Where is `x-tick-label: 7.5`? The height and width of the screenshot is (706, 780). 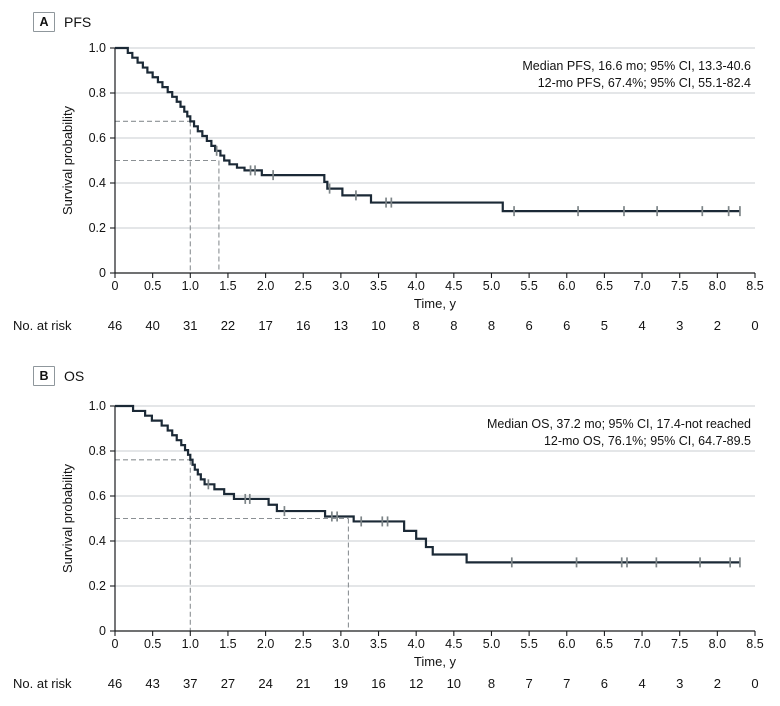 x-tick-label: 7.5 is located at coordinates (679, 644).